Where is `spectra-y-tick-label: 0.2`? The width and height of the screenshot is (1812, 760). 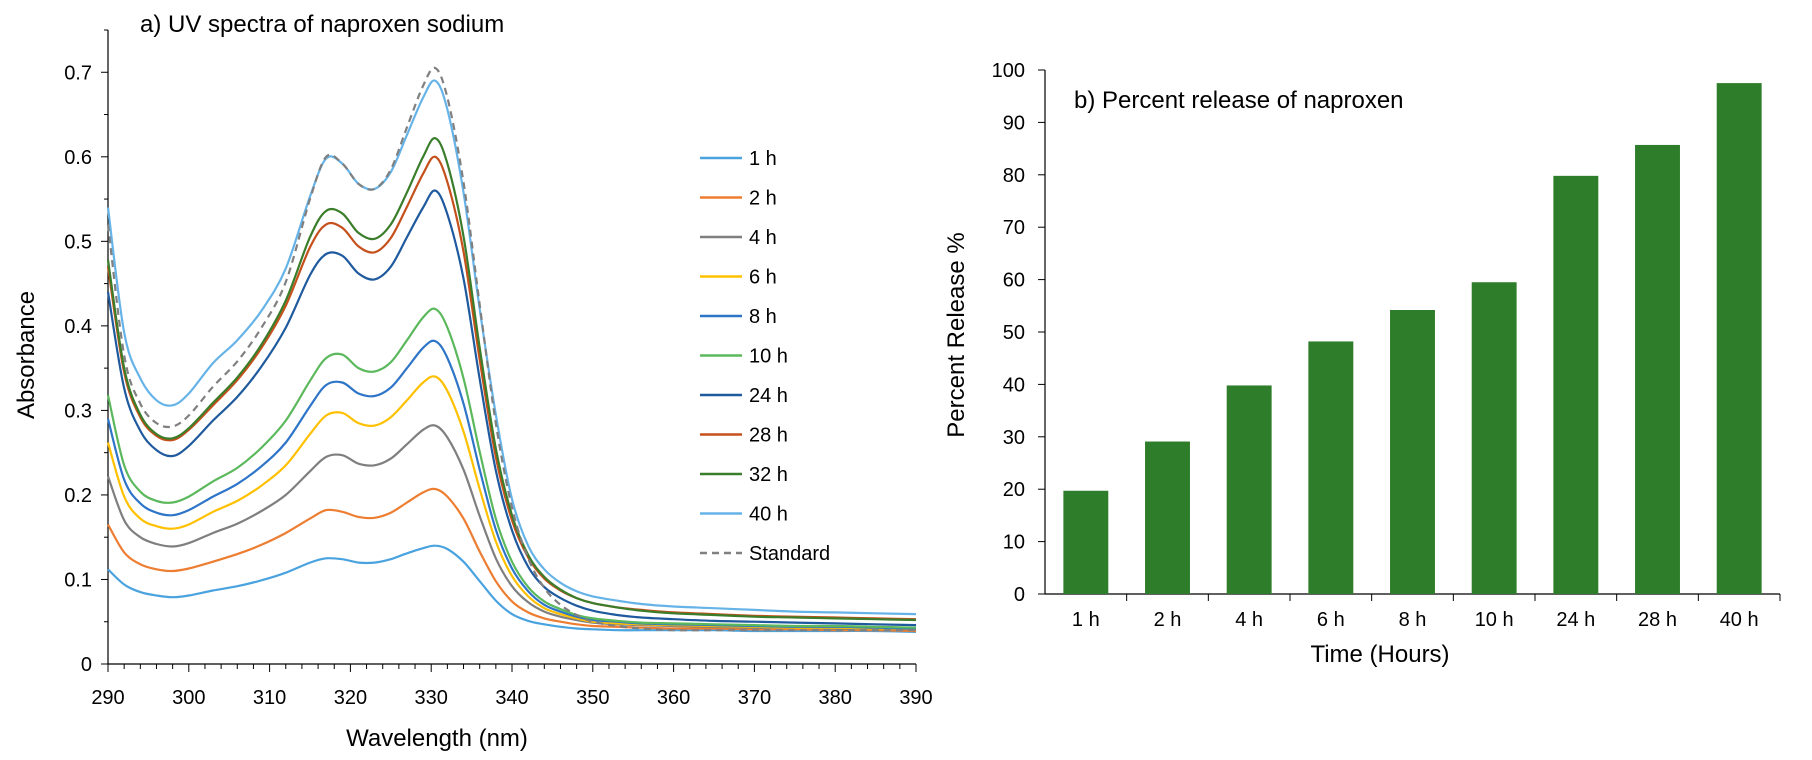
spectra-y-tick-label: 0.2 is located at coordinates (78, 496).